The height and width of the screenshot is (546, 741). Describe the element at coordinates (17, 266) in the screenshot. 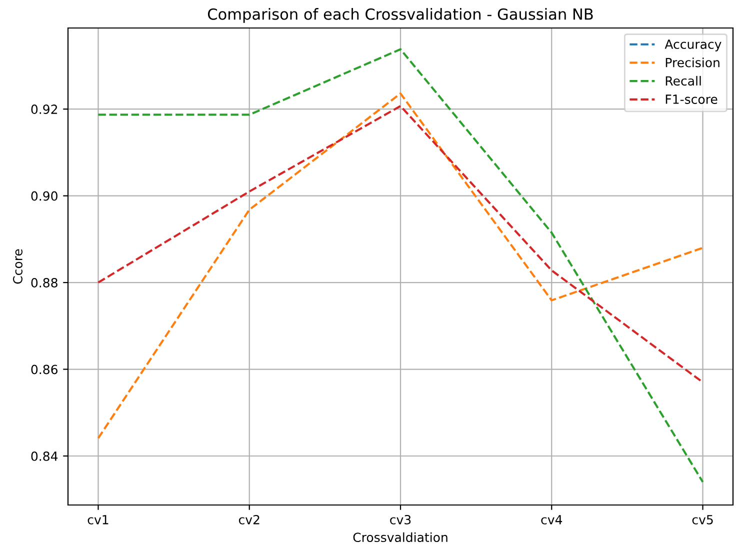

I see `y-axis-title: Ccore` at that location.